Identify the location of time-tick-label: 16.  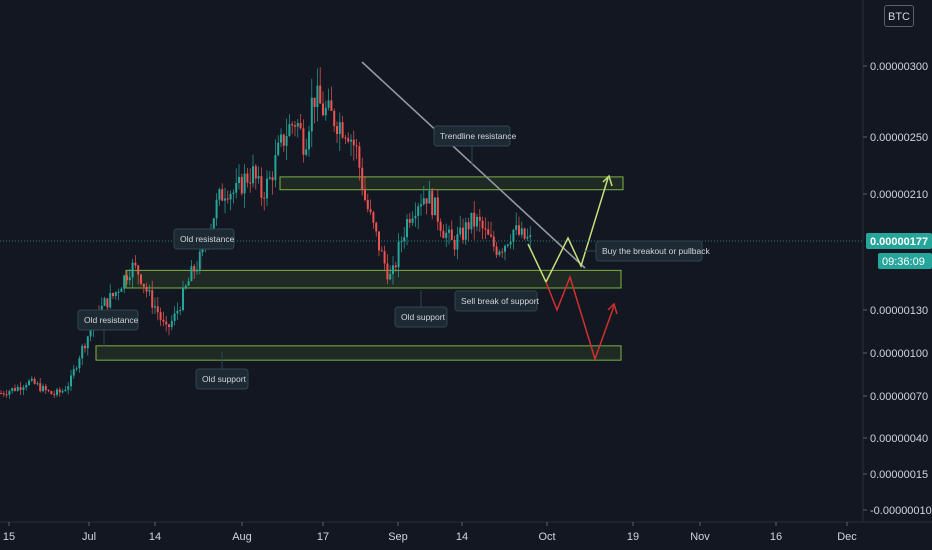
(776, 537).